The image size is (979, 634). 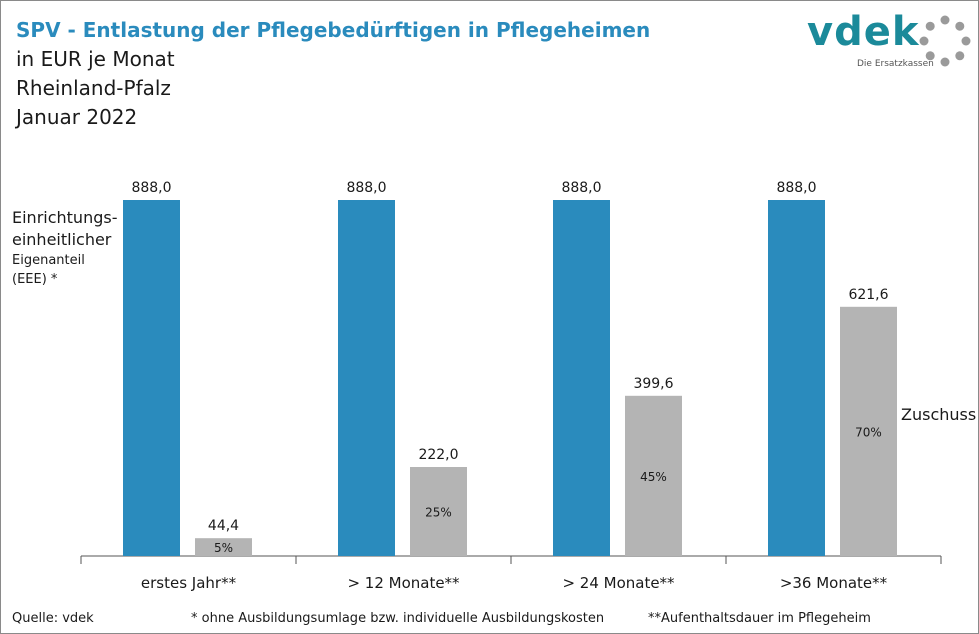 I want to click on legend-zuschuss: Zuschuss, so click(x=939, y=414).